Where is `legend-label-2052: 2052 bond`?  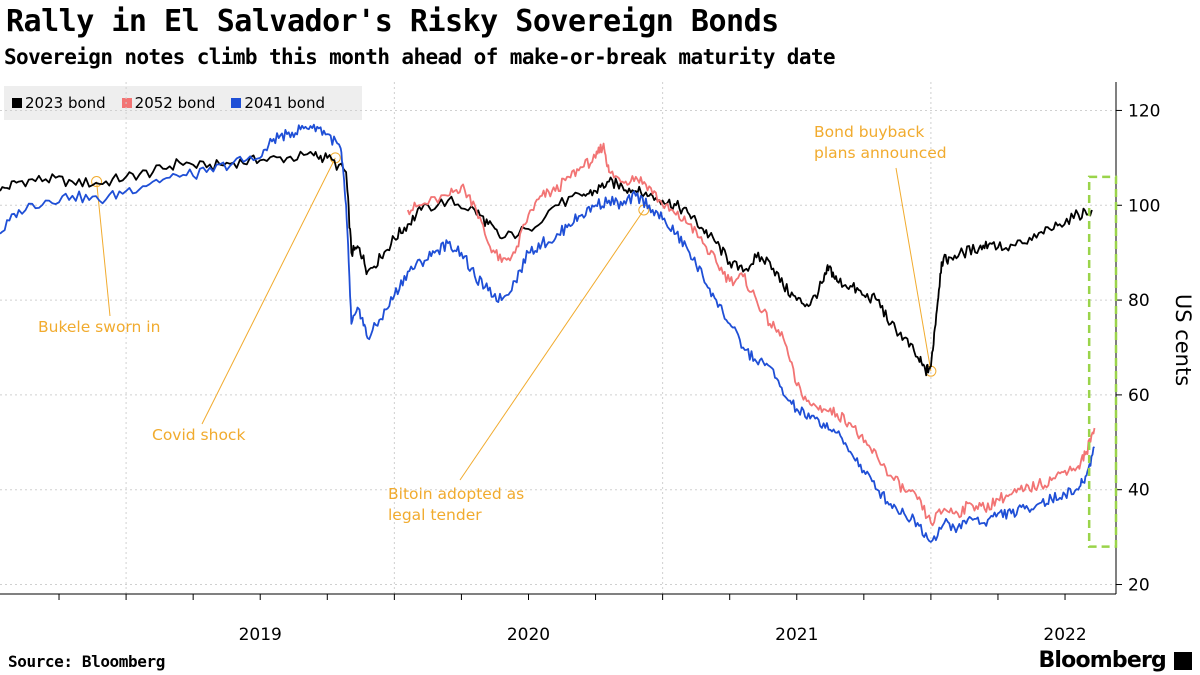 legend-label-2052: 2052 bond is located at coordinates (175, 103).